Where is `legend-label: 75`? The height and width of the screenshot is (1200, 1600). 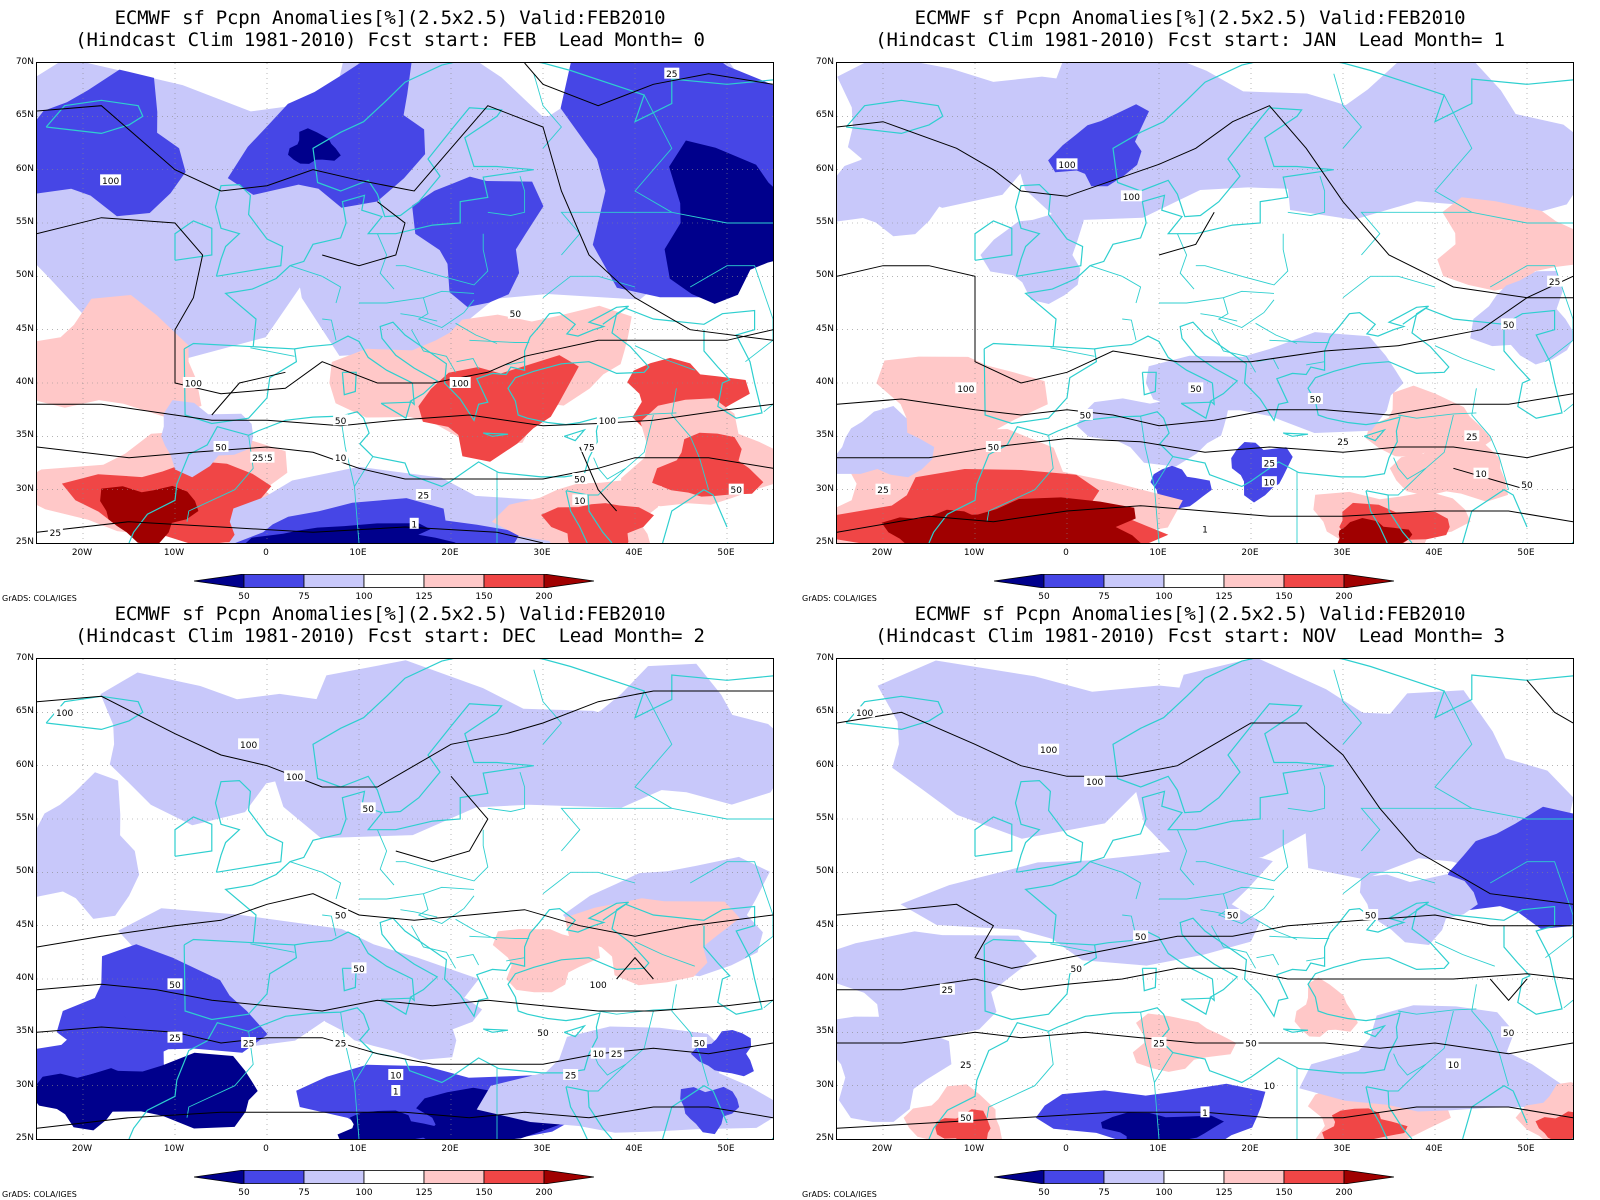
legend-label: 75 is located at coordinates (1104, 597).